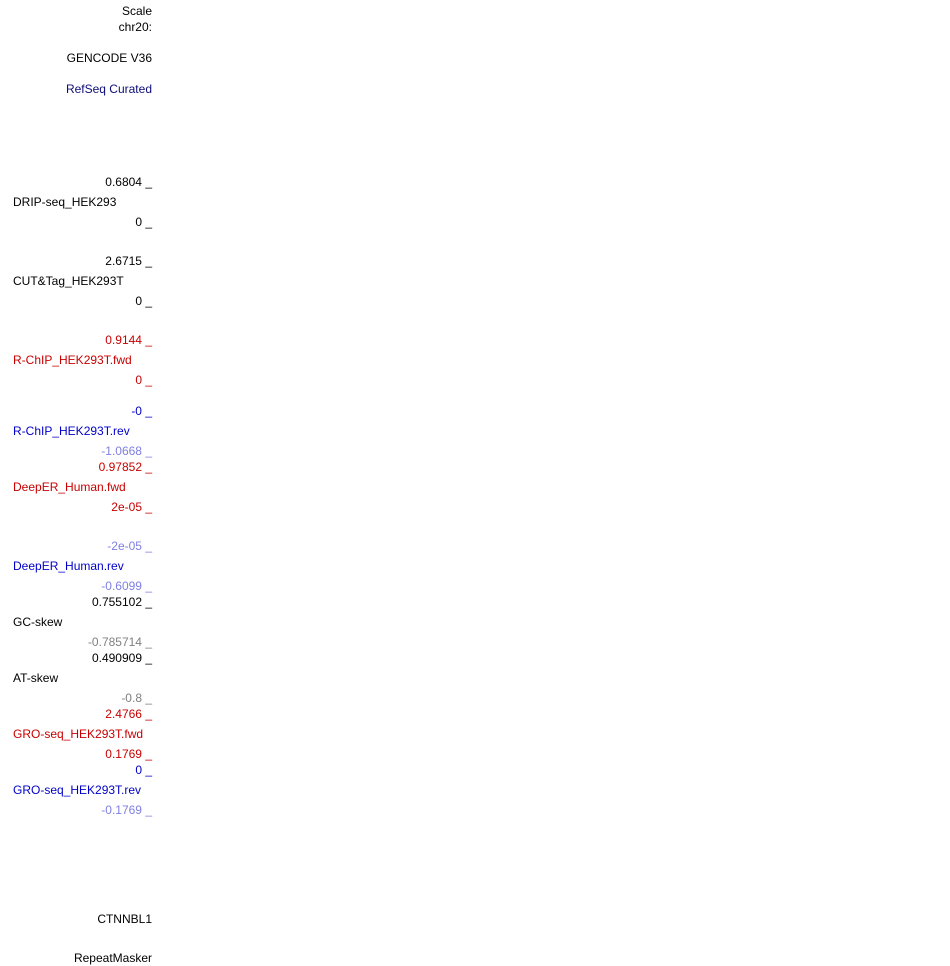  Describe the element at coordinates (125, 467) in the screenshot. I see `track-label: 0.97852 _` at that location.